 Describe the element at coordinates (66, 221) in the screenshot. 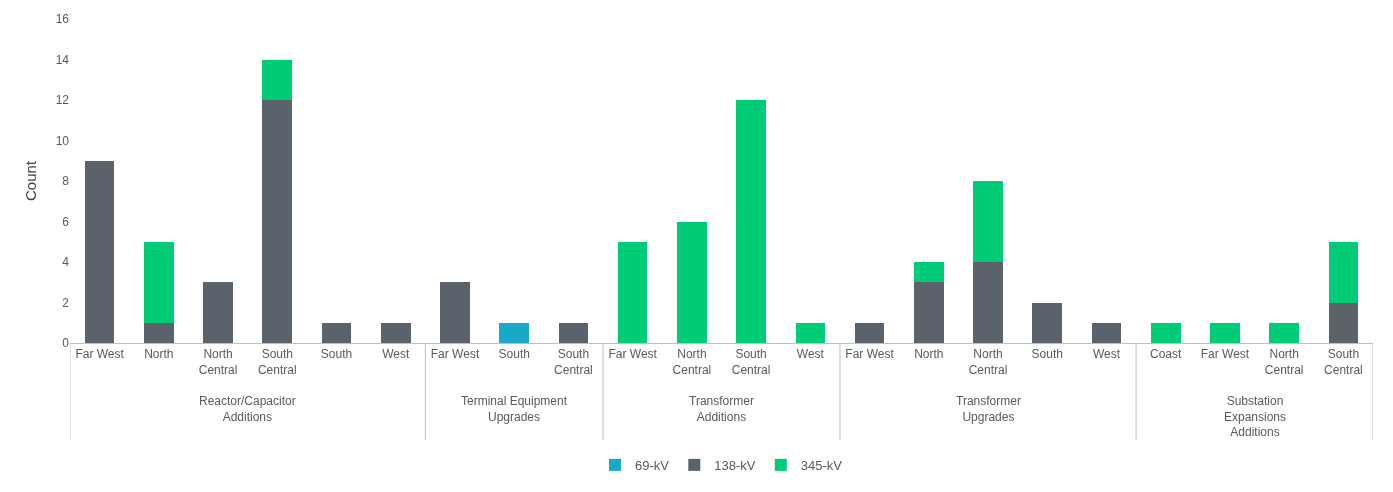

I see `y-tick-label: 6` at that location.